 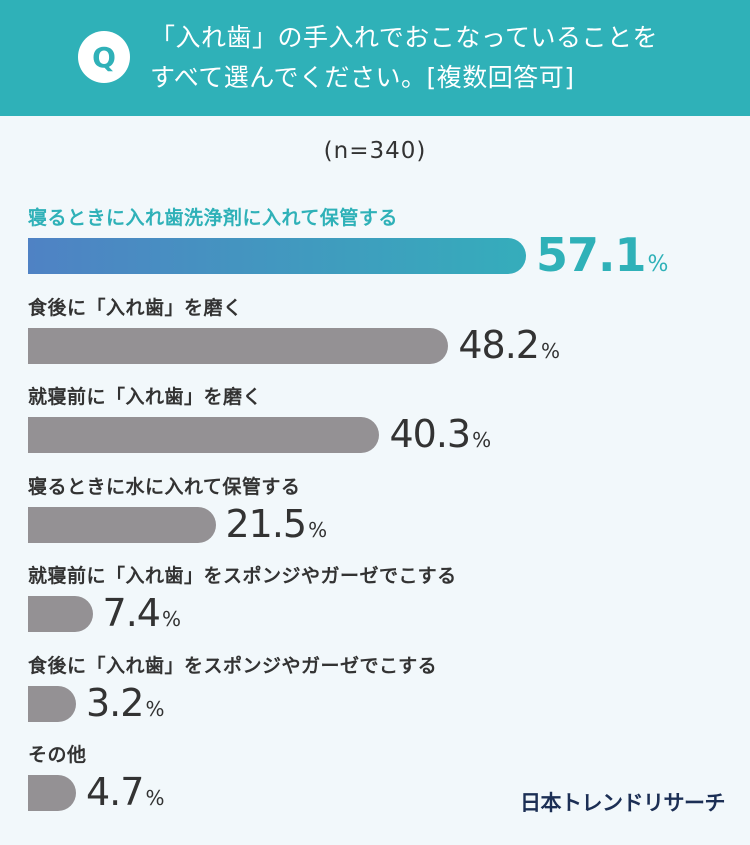 I want to click on value-label: 4.7%, so click(x=125, y=792).